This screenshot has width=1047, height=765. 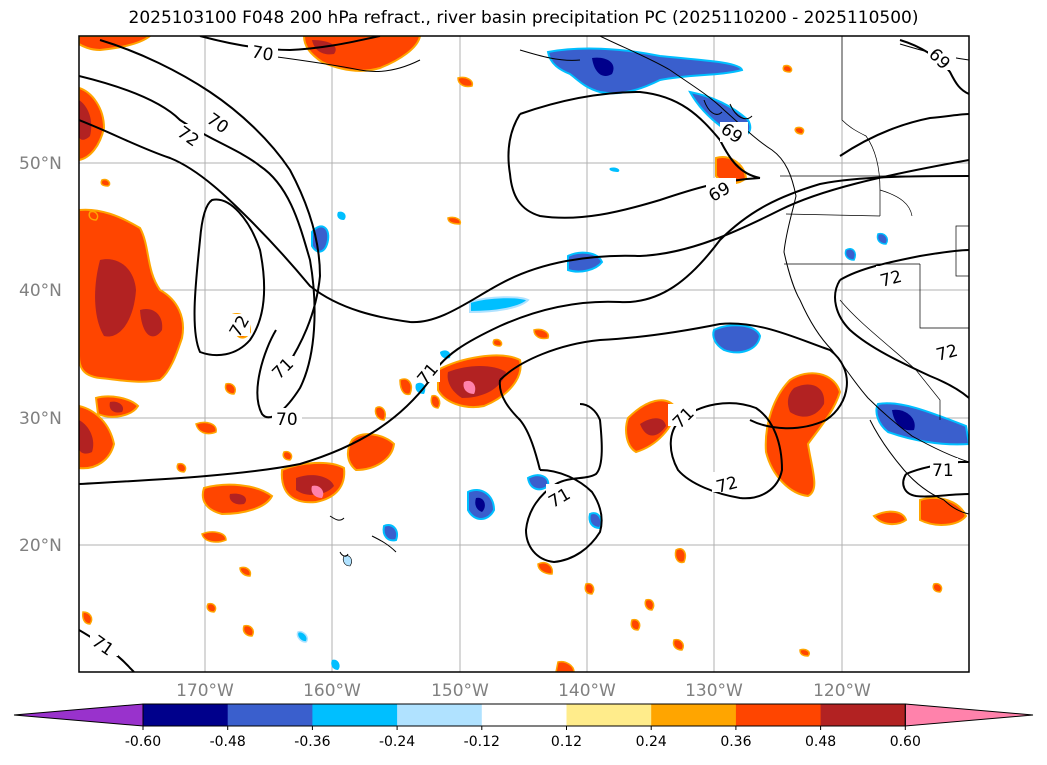 I want to click on colorbar-tick-label: 0.48, so click(x=820, y=742).